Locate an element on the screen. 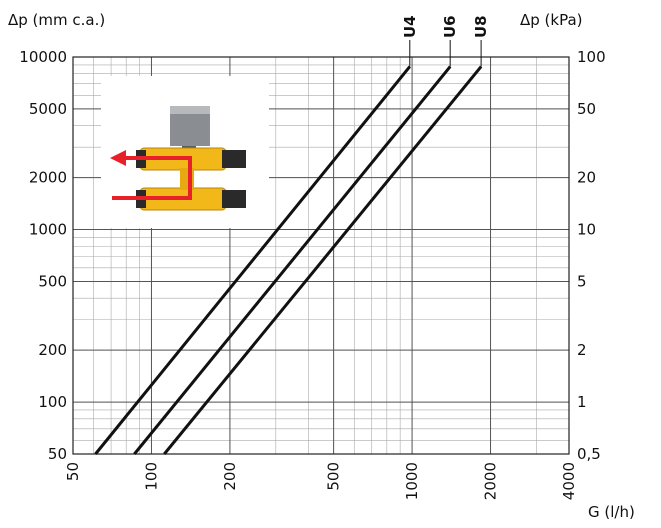 The width and height of the screenshot is (661, 528). y-tick-label-left: 200 is located at coordinates (52, 350).